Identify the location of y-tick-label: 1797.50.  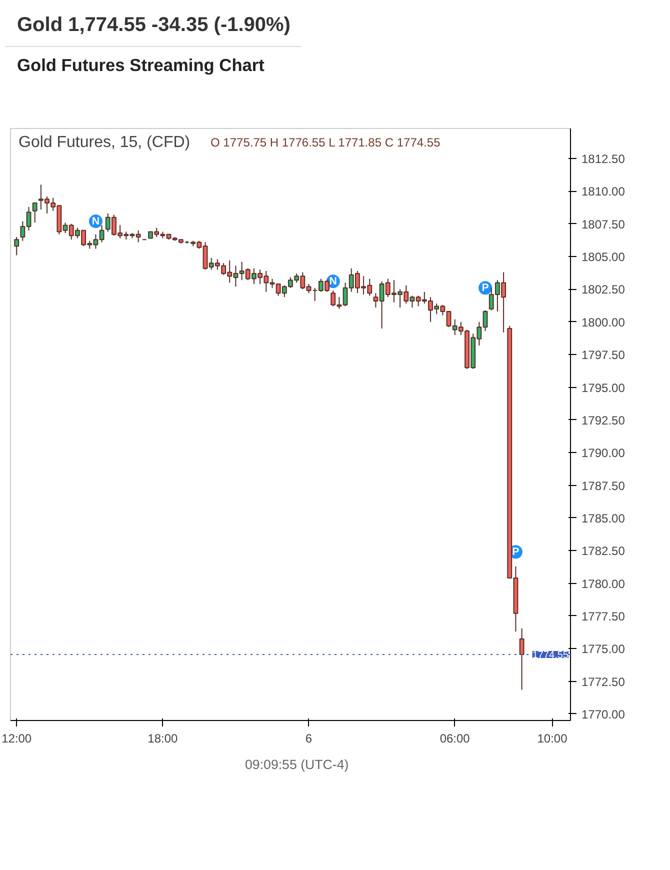
(604, 355).